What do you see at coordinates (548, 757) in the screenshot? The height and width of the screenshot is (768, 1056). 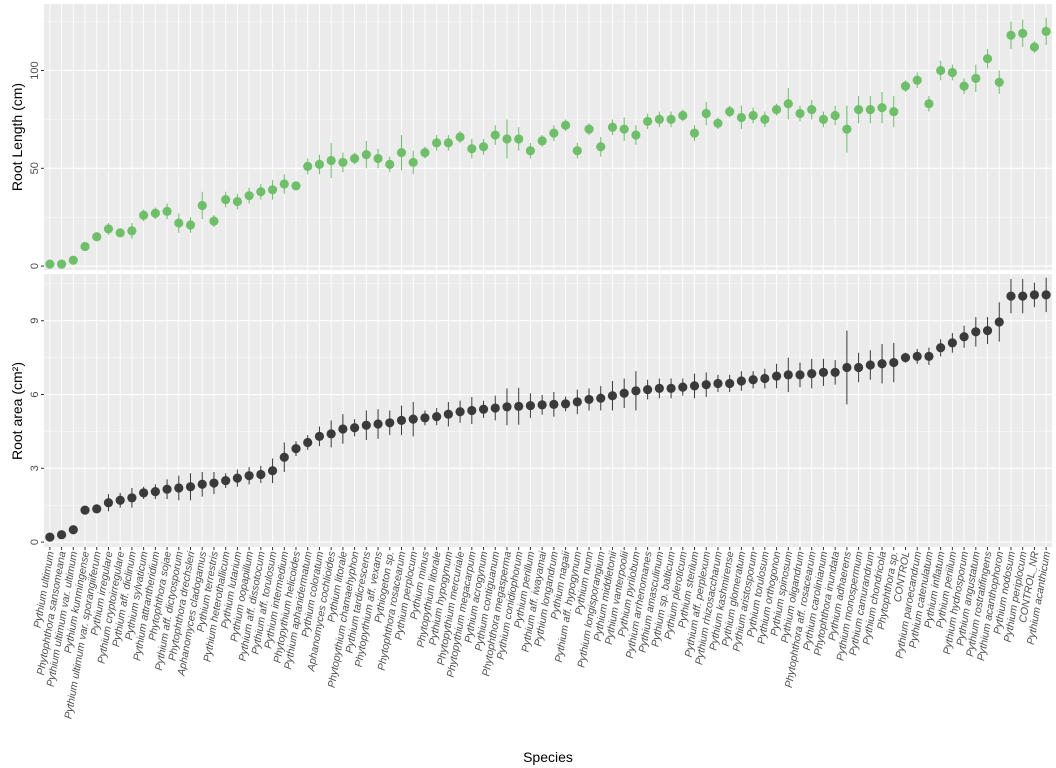 I see `x-axis-title: Species` at bounding box center [548, 757].